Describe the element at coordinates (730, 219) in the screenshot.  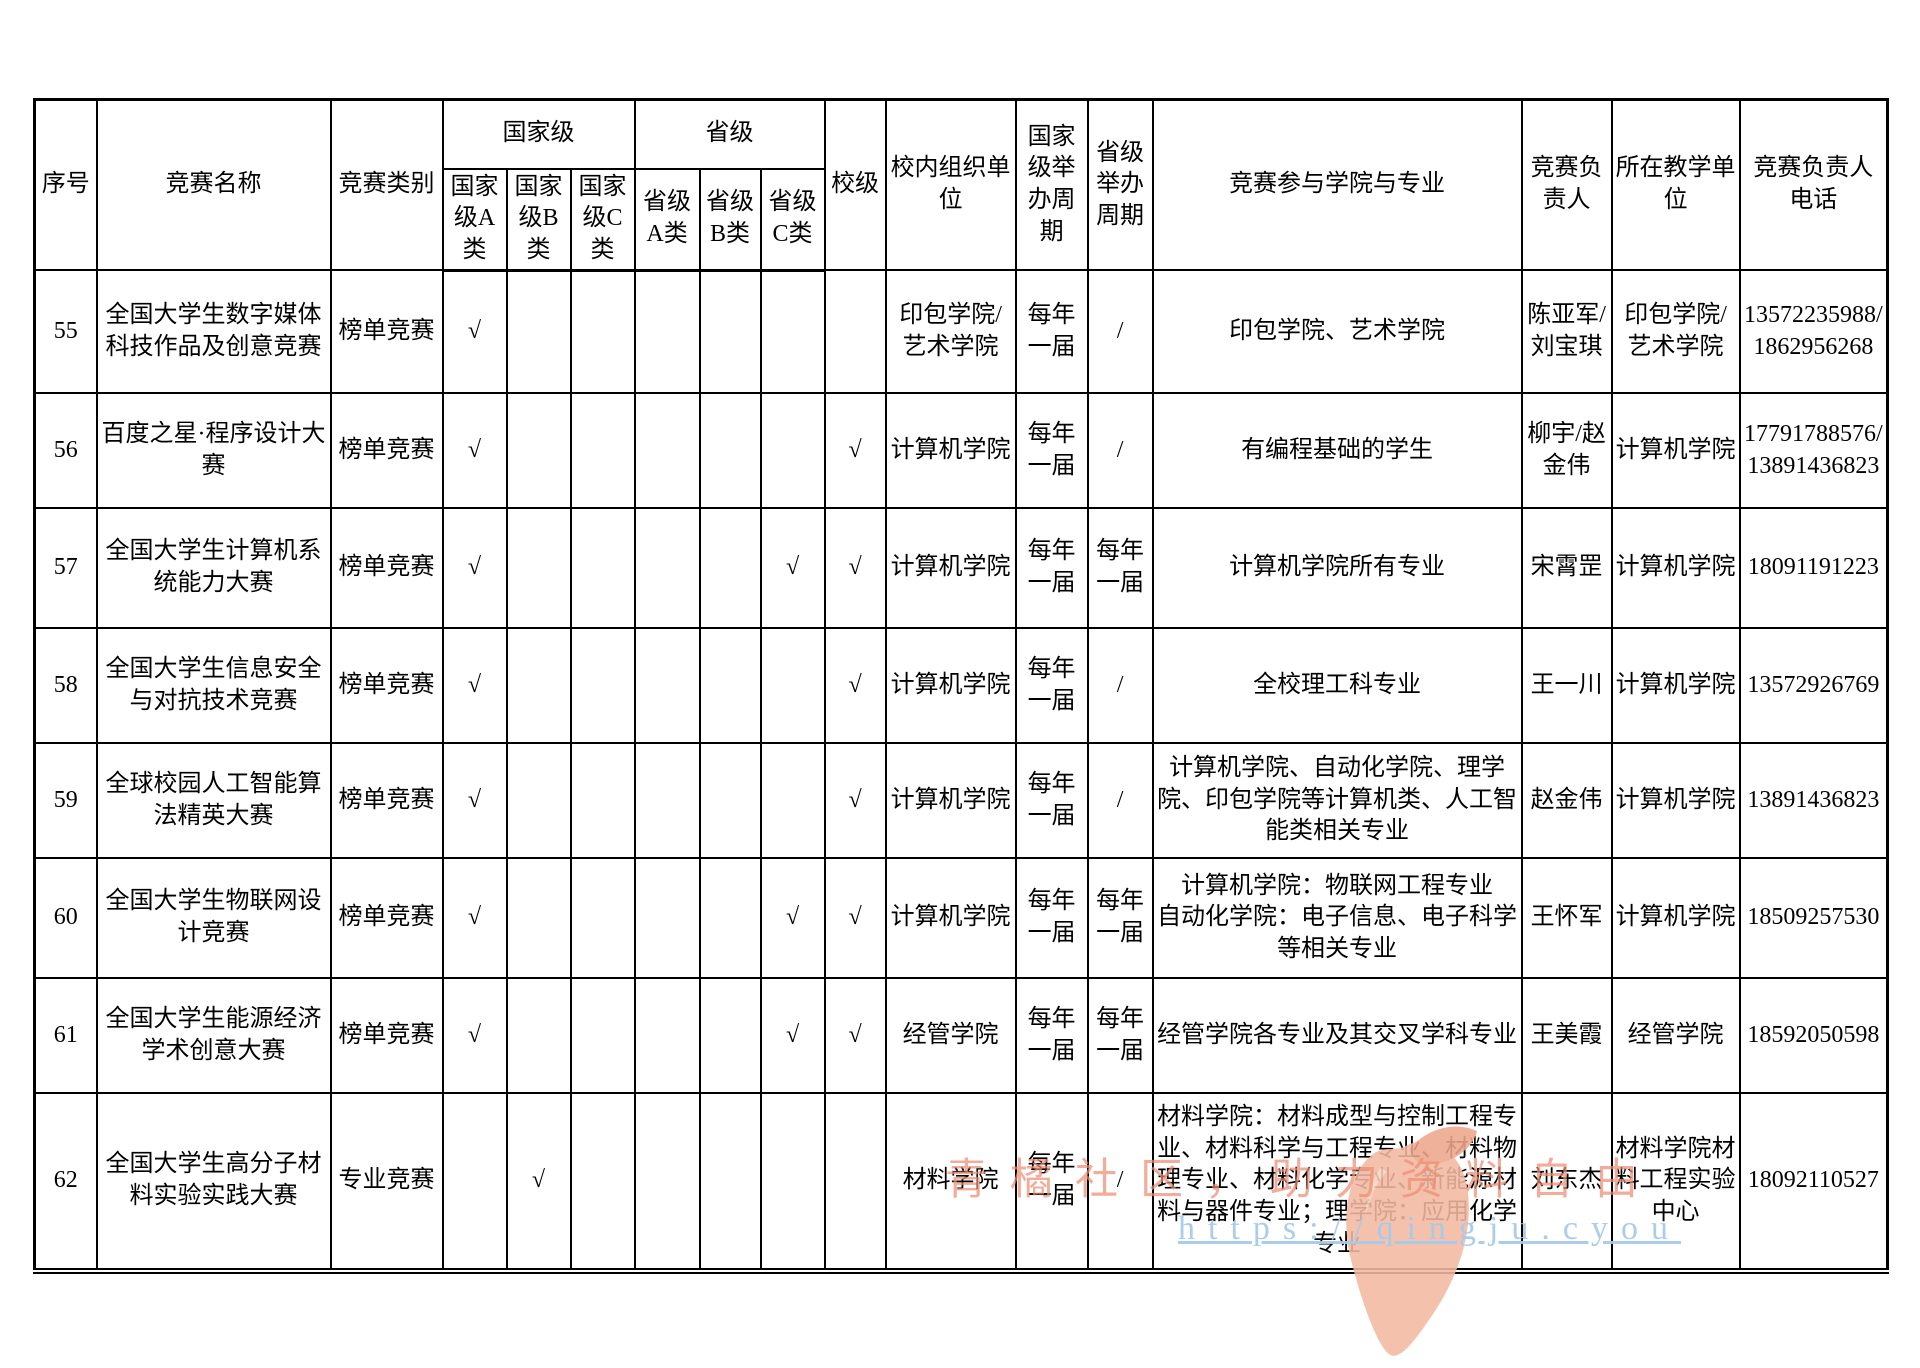
I see `col-header-provincial-b: 省级B类` at that location.